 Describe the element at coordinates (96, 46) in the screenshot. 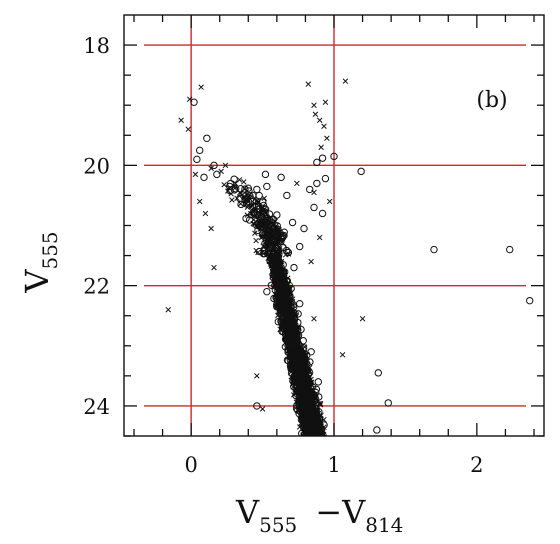

I see `y-tick-label: 18` at that location.